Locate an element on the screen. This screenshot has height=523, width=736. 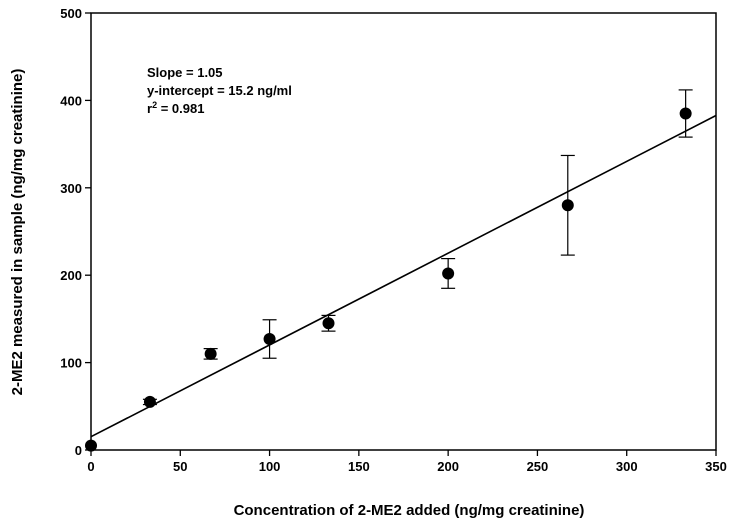
y-tick-label: 500 is located at coordinates (71, 13).